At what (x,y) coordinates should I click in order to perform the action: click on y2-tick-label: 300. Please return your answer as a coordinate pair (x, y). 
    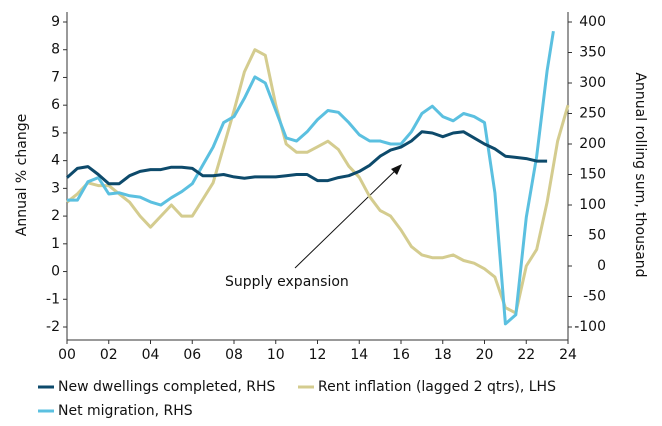
    Looking at the image, I should click on (592, 83).